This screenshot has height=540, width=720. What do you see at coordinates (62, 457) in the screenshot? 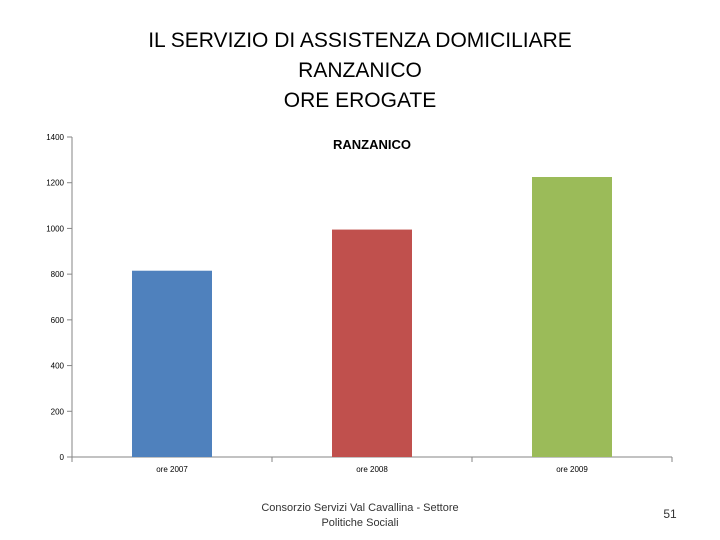
I see `y-tick-label: 0` at bounding box center [62, 457].